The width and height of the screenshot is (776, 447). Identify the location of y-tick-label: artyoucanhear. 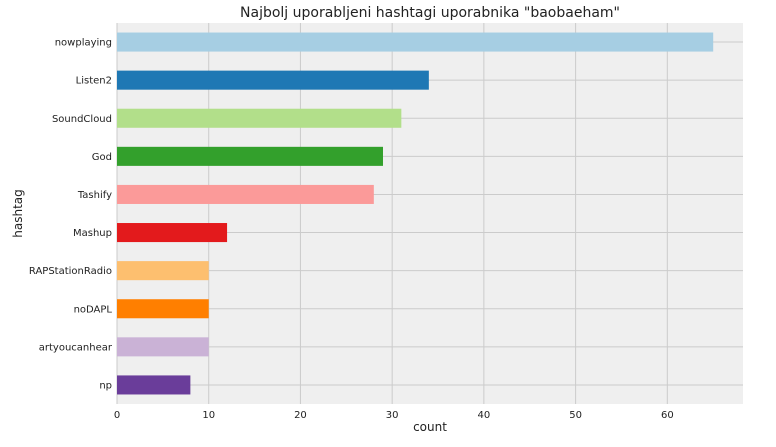
(76, 347).